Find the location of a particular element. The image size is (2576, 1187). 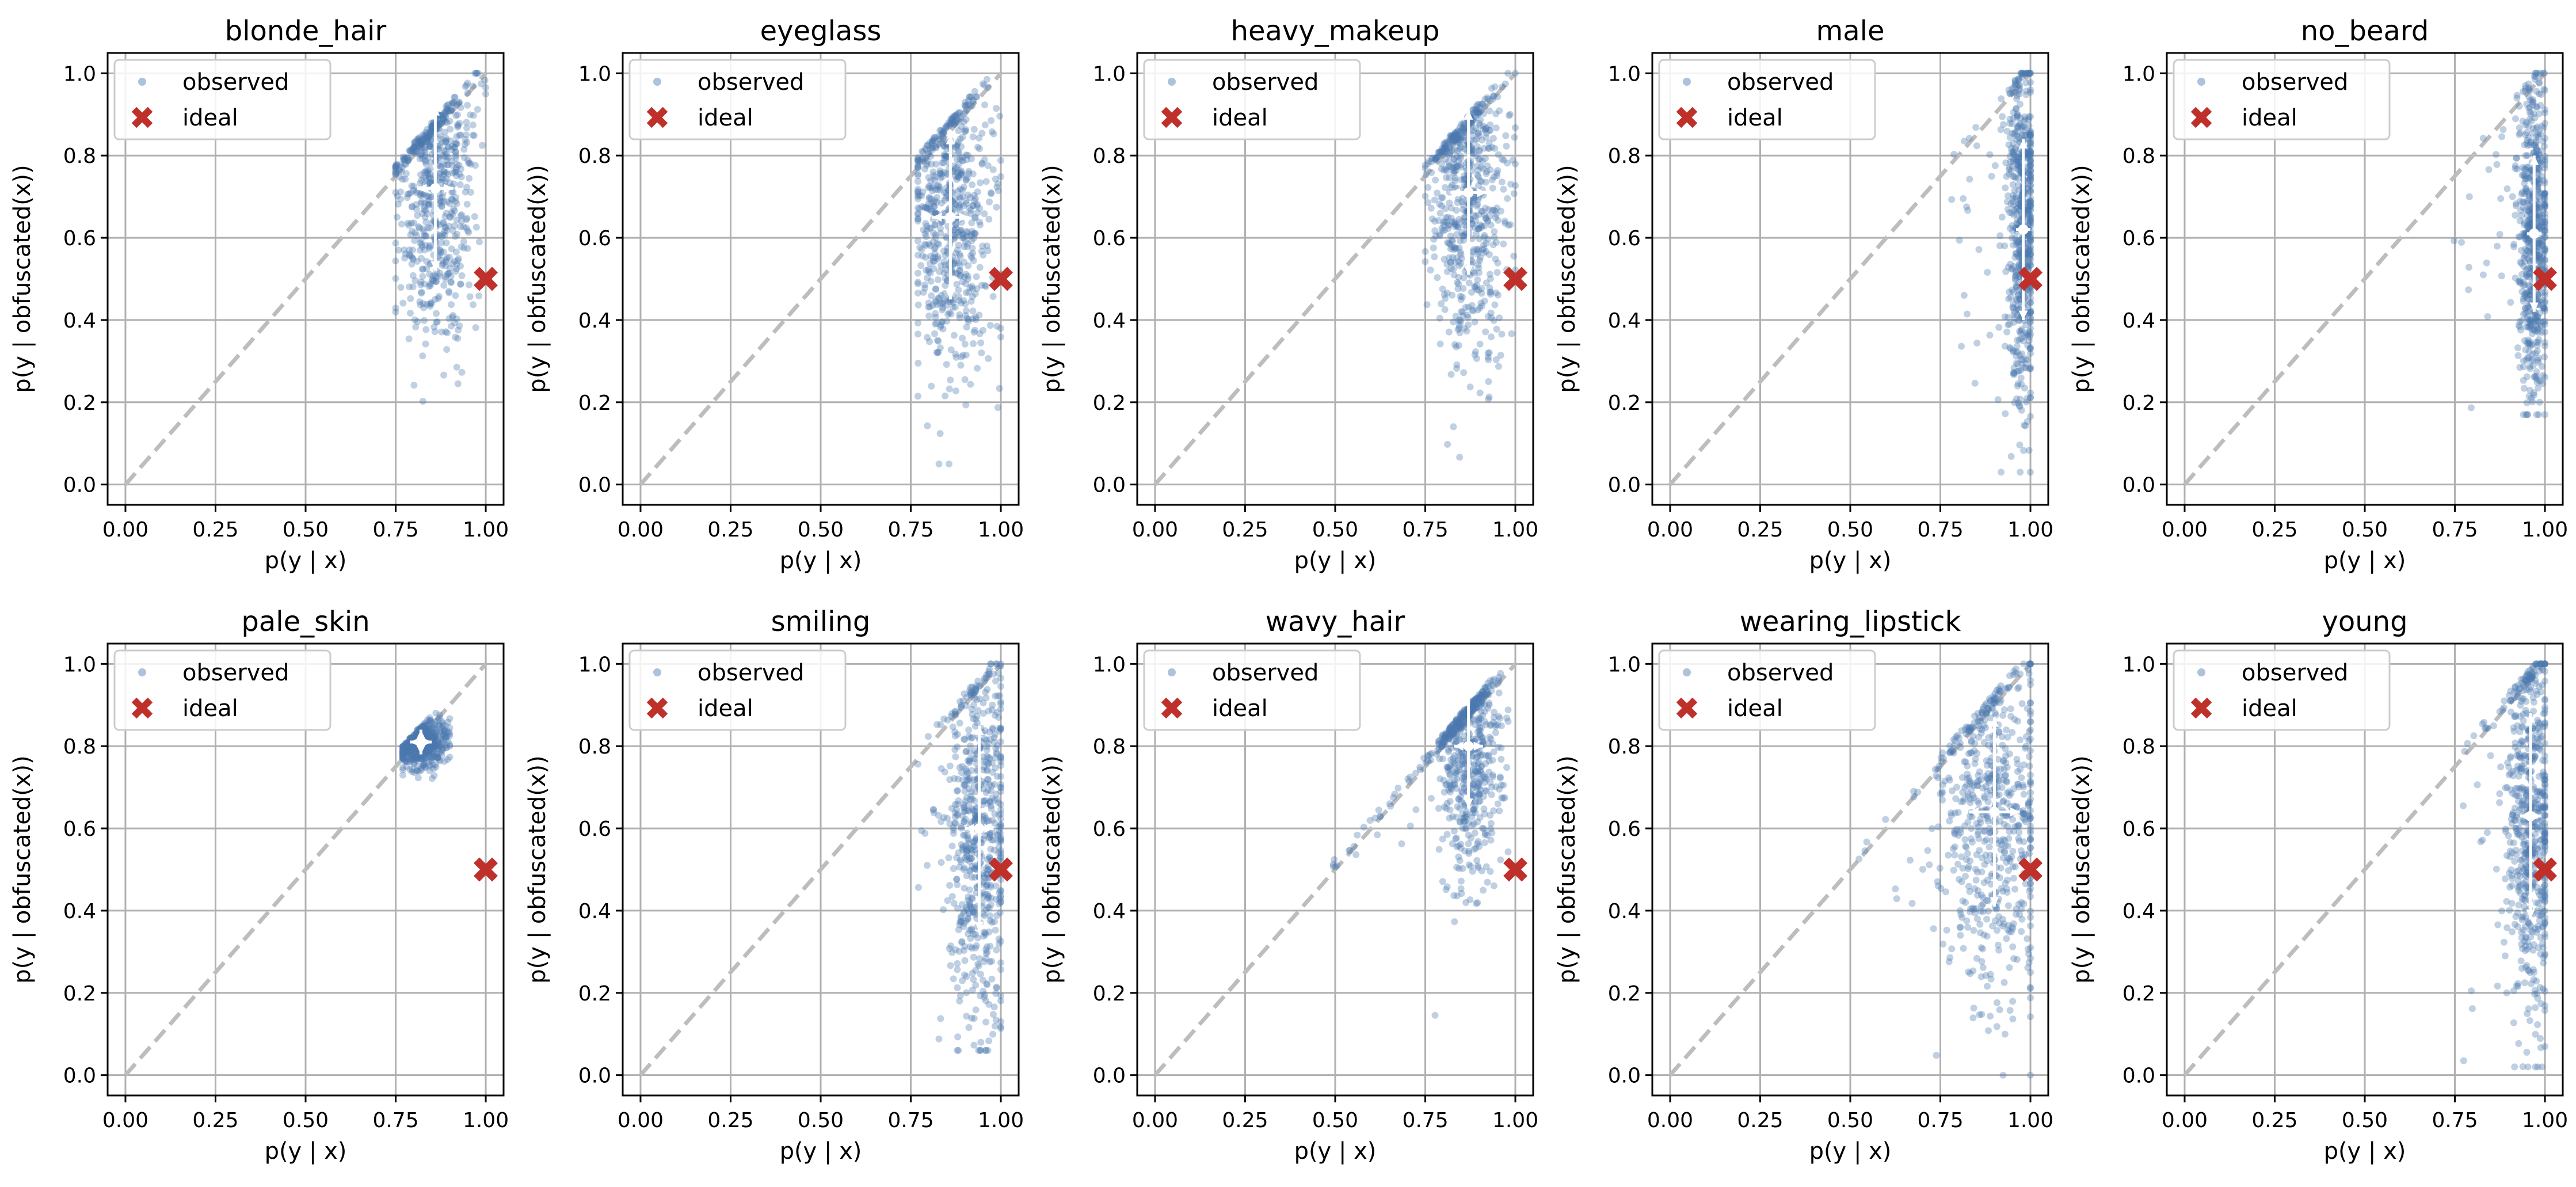

y-tick-label: 0.6 is located at coordinates (594, 829).